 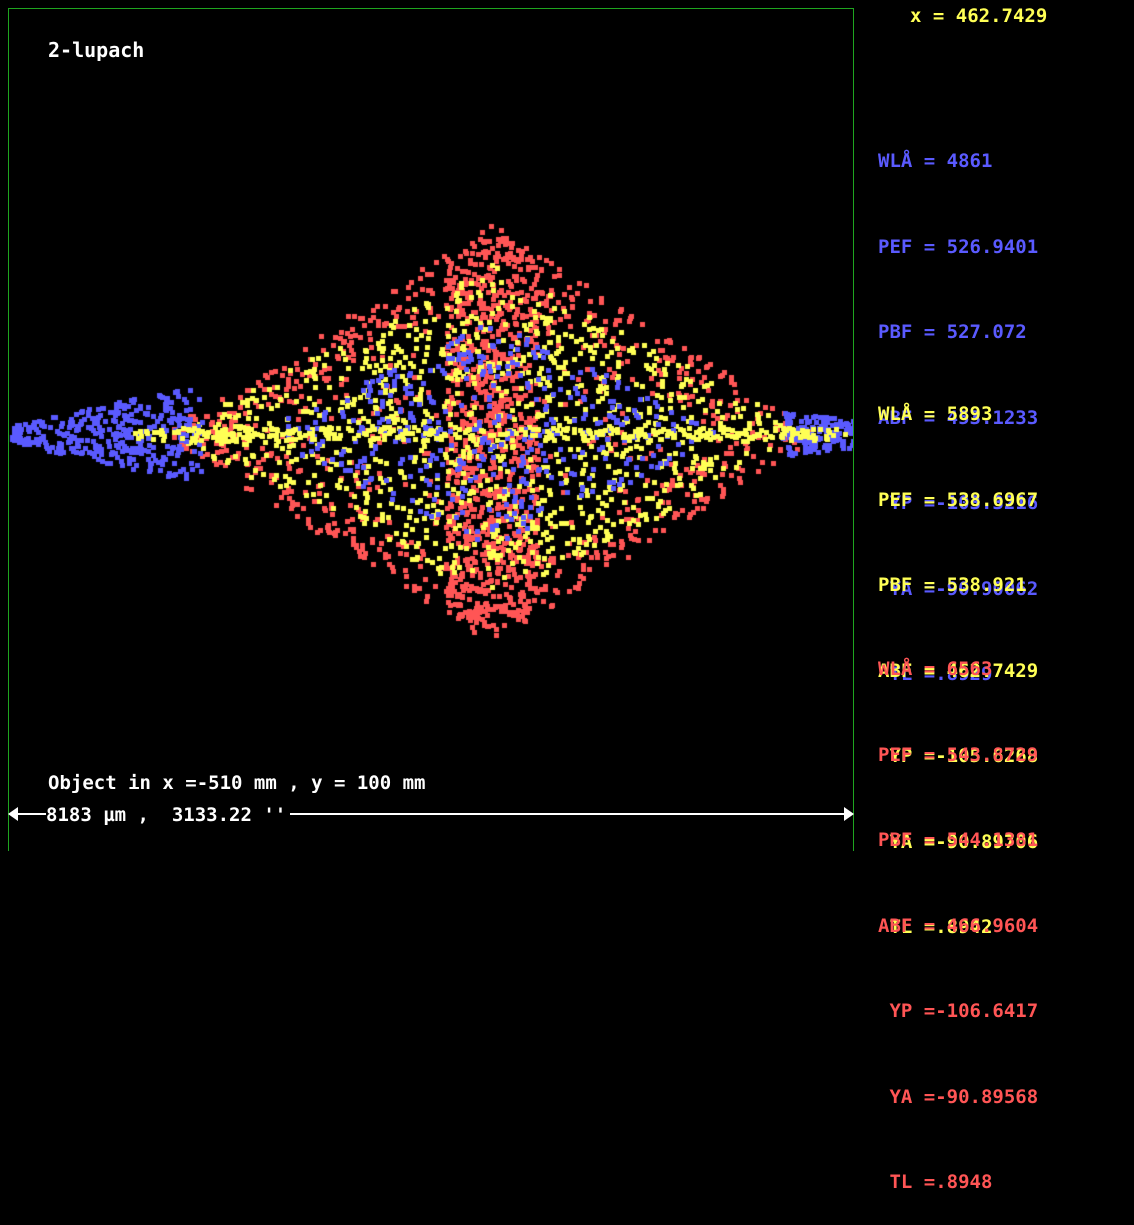 What do you see at coordinates (958, 503) in the screenshot?
I see `yp-line: YP =-103.3216` at bounding box center [958, 503].